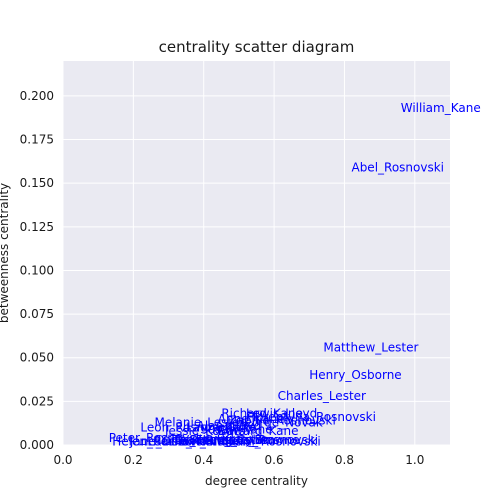 Image resolution: width=500 pixels, height=500 pixels. I want to click on x-tick-label: 0.8, so click(344, 460).